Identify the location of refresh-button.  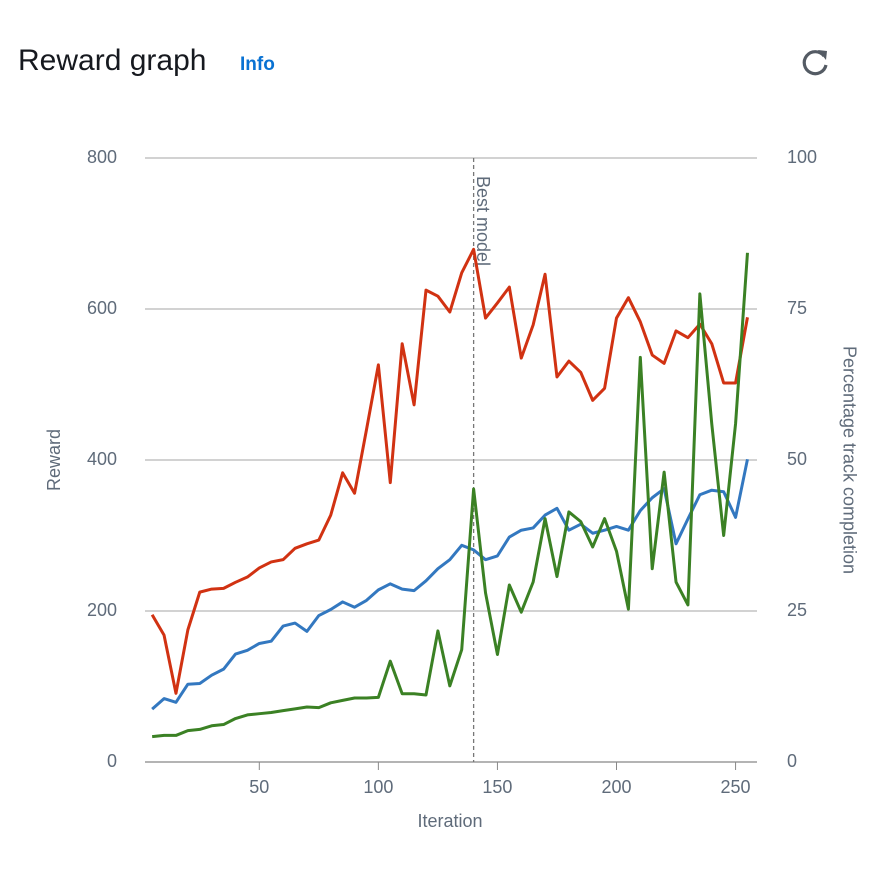
(815, 63).